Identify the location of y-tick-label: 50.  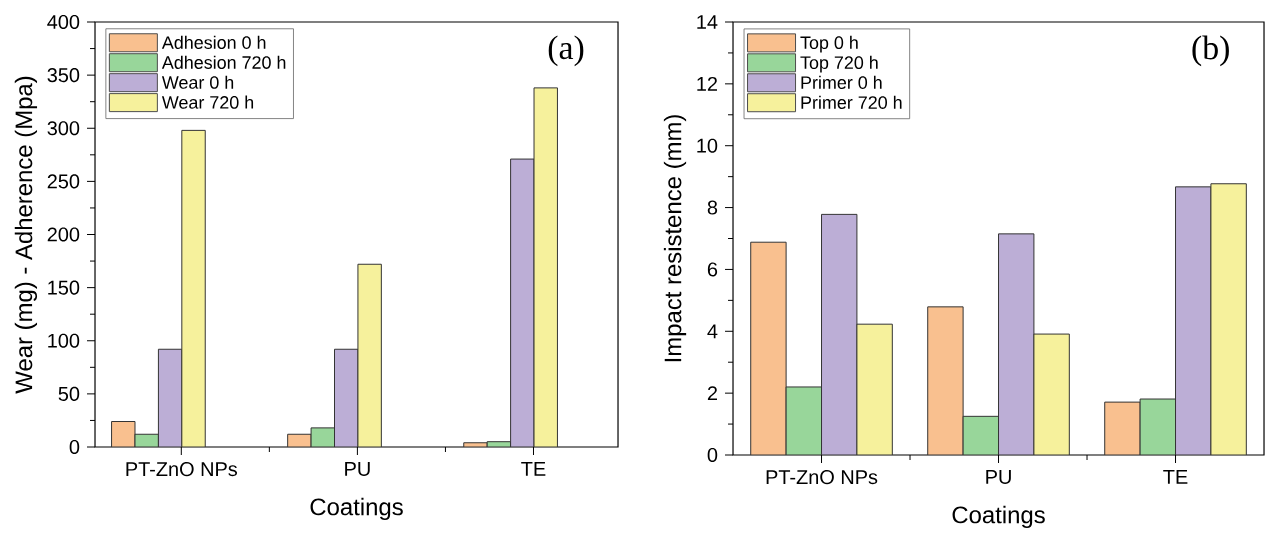
(69, 393).